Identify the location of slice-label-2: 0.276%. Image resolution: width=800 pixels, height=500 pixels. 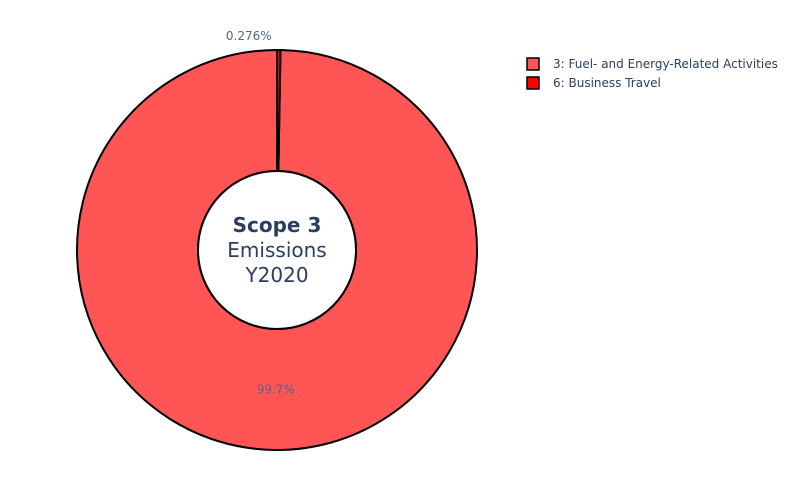
(249, 36).